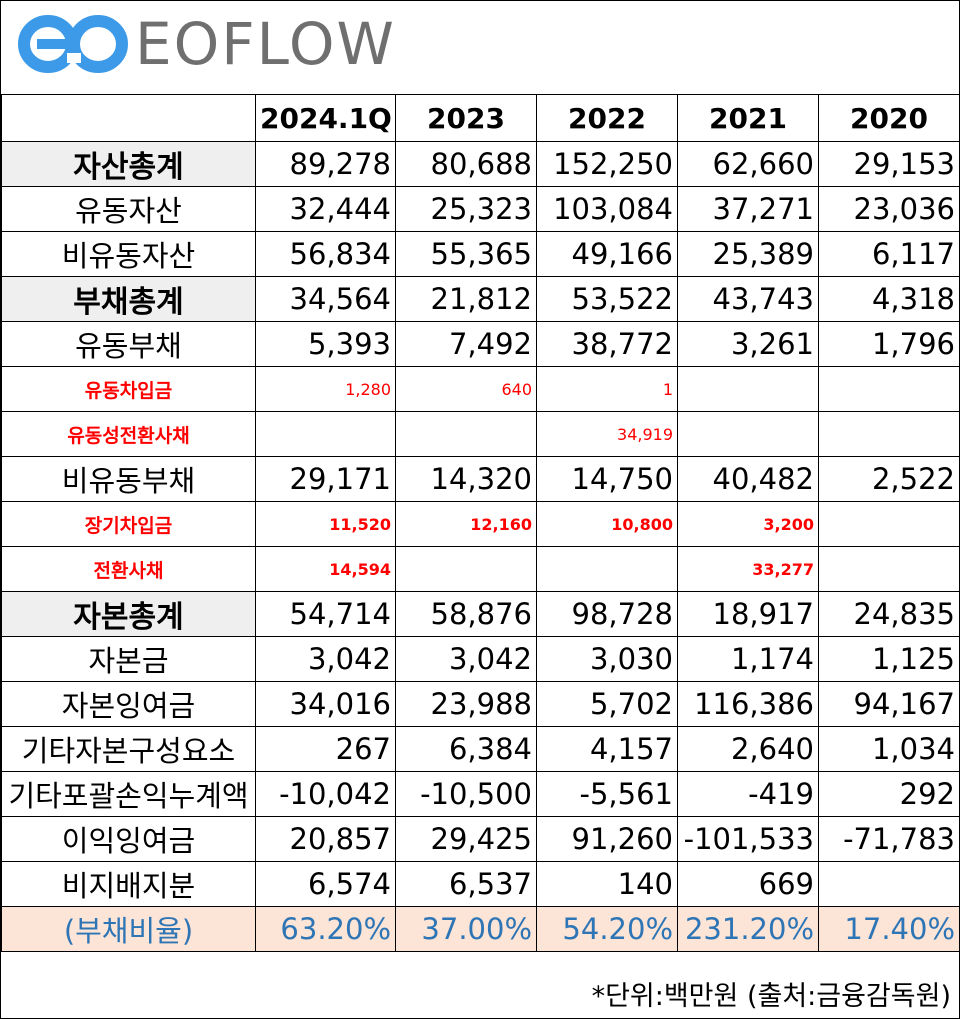 The image size is (960, 1019). I want to click on value-cell: -71,783, so click(889, 839).